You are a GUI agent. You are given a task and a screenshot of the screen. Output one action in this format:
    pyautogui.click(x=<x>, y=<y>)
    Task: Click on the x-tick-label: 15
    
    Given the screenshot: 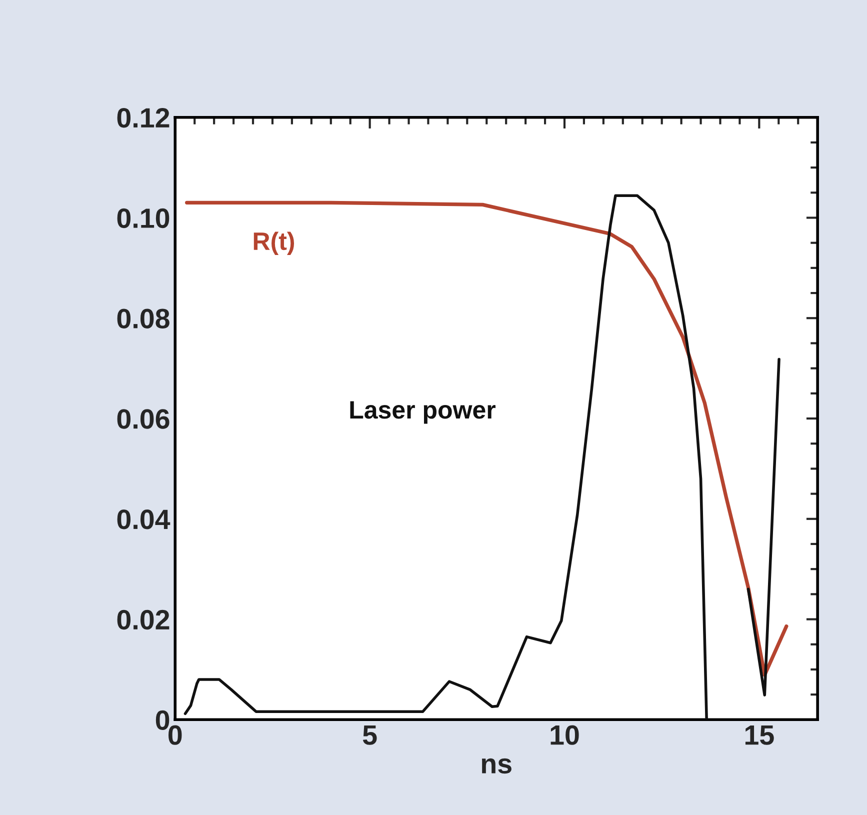 What is the action you would take?
    pyautogui.click(x=759, y=735)
    